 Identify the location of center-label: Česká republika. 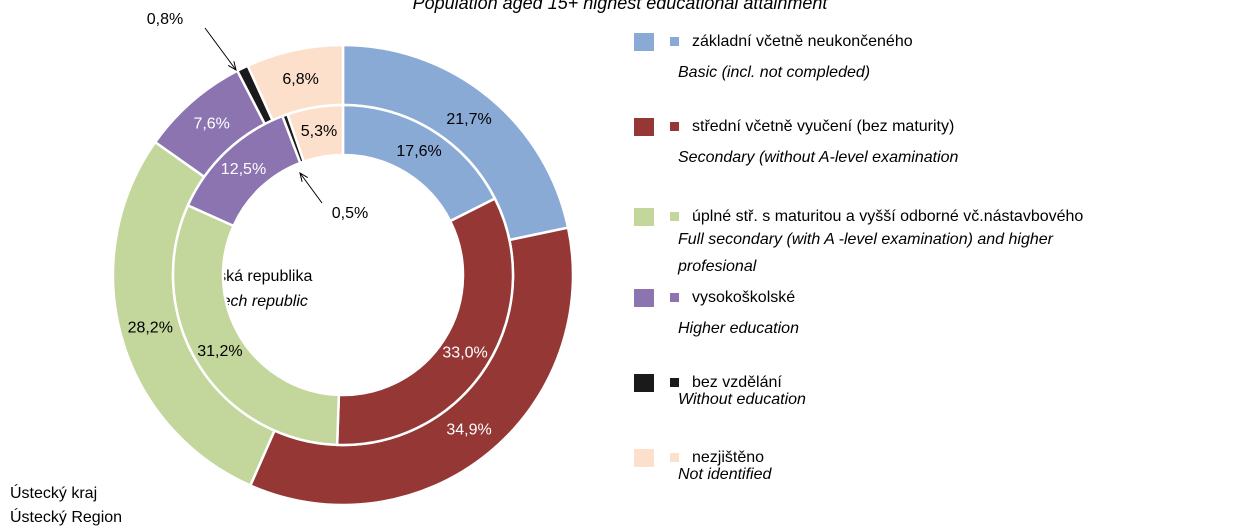
(255, 275).